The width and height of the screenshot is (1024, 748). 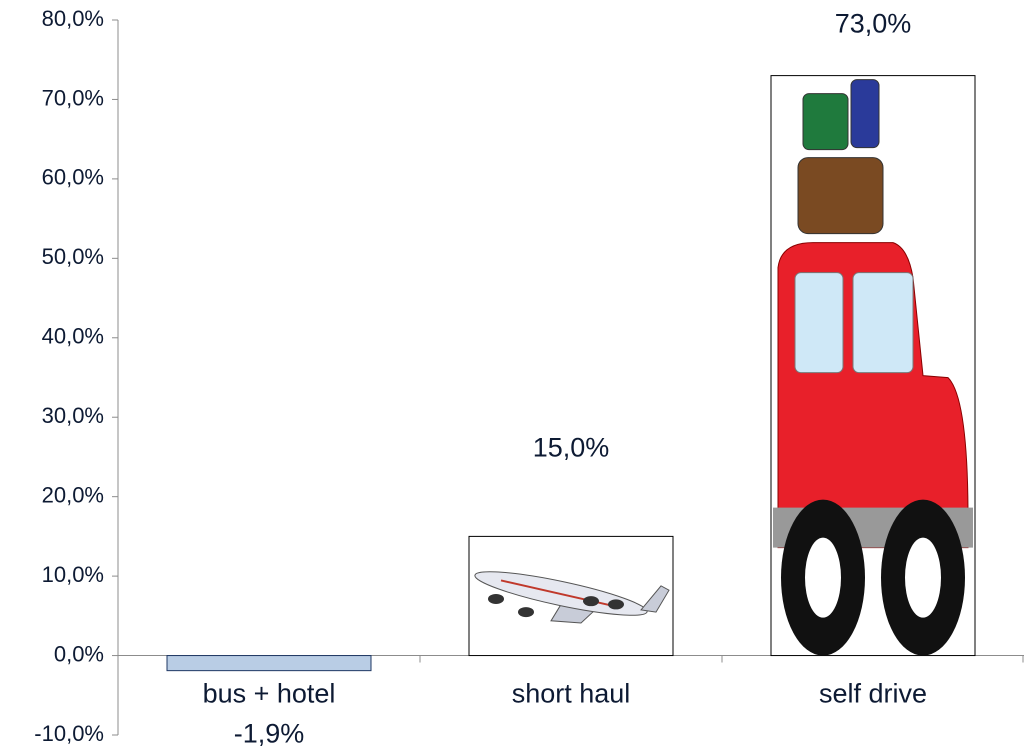 What do you see at coordinates (571, 694) in the screenshot?
I see `x-tick-label: short haul` at bounding box center [571, 694].